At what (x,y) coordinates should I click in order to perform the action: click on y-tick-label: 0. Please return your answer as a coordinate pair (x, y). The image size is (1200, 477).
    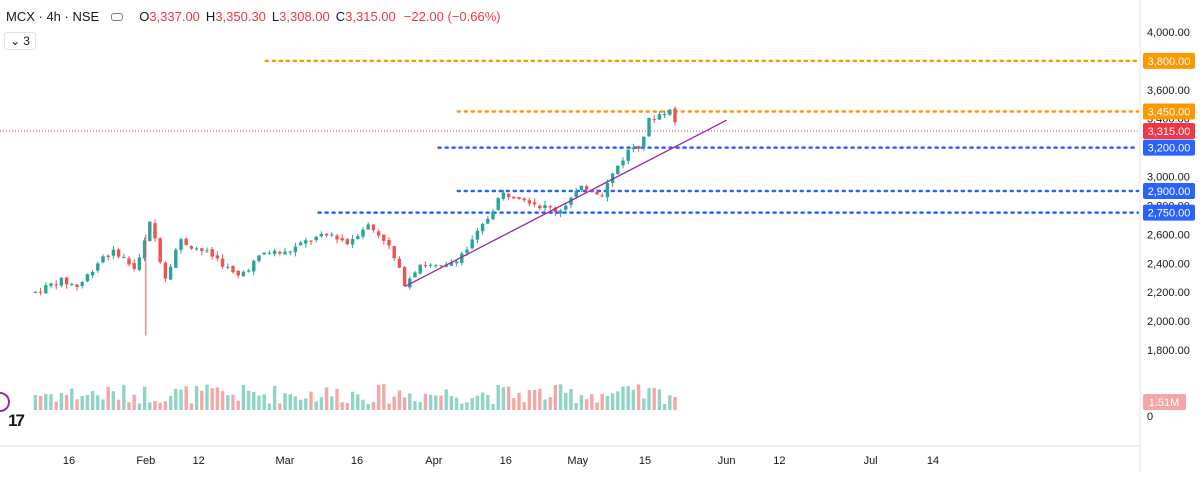
    Looking at the image, I should click on (1150, 417).